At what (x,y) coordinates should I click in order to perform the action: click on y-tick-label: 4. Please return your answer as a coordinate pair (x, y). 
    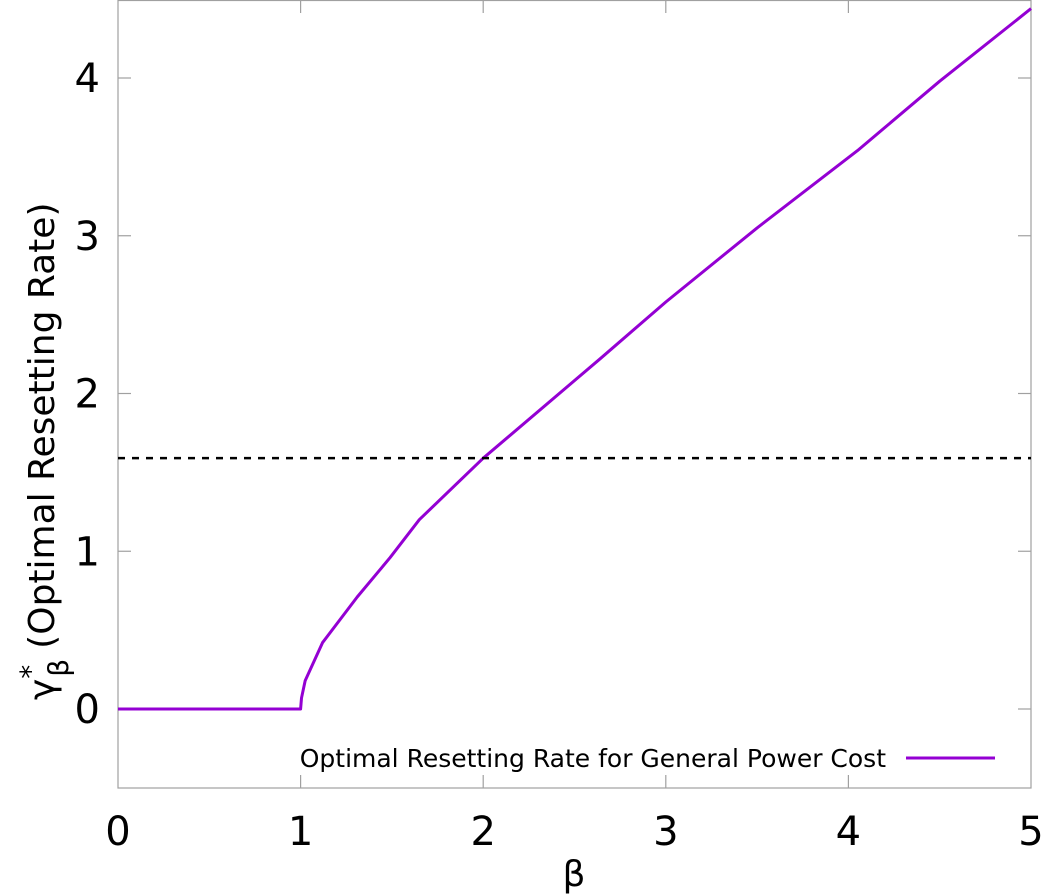
    Looking at the image, I should click on (87, 79).